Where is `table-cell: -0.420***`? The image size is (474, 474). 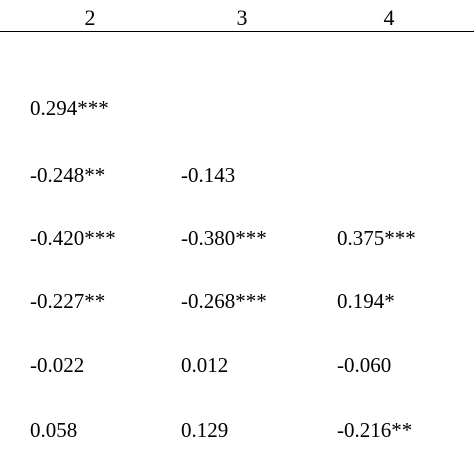
table-cell: -0.420*** is located at coordinates (73, 238).